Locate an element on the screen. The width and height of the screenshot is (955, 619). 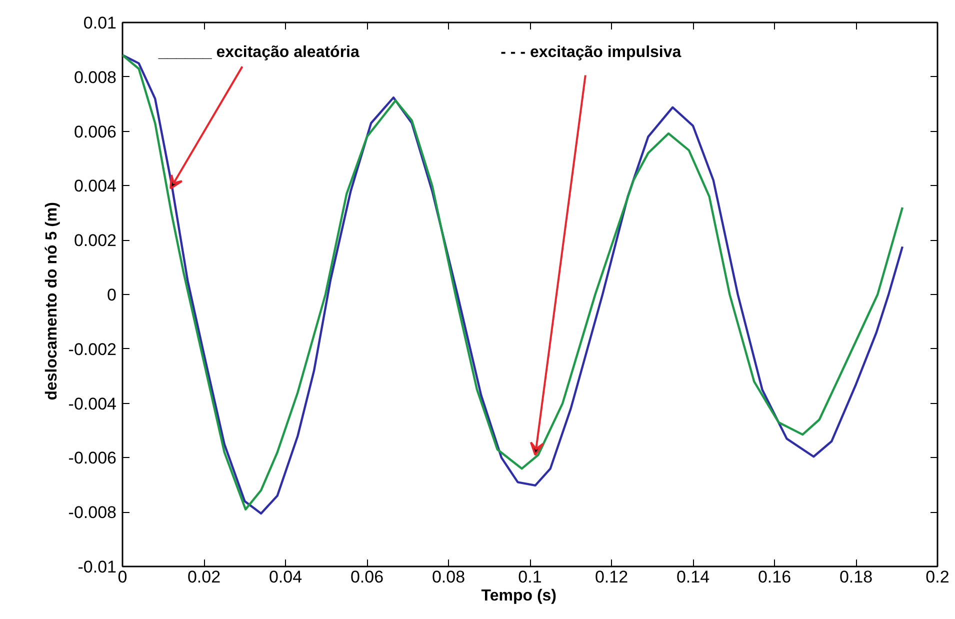
x-tick-label: 0.08 is located at coordinates (449, 577).